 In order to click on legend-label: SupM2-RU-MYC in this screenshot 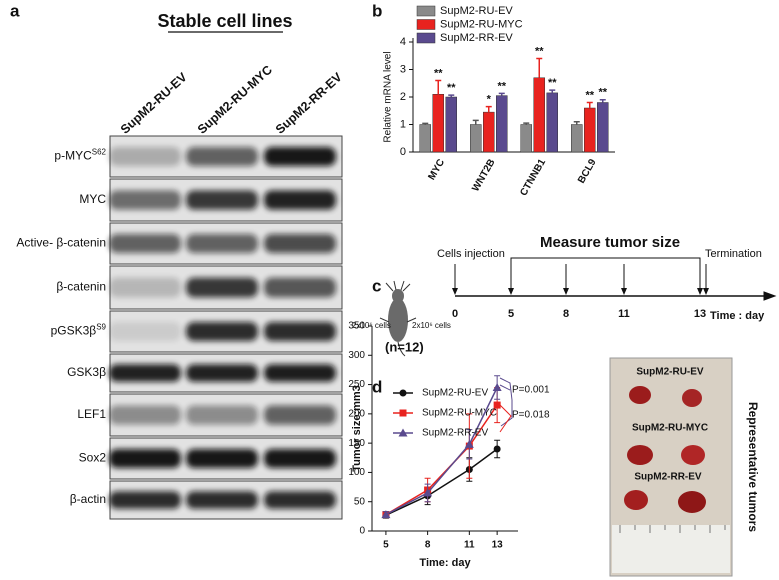, I will do `click(459, 413)`.